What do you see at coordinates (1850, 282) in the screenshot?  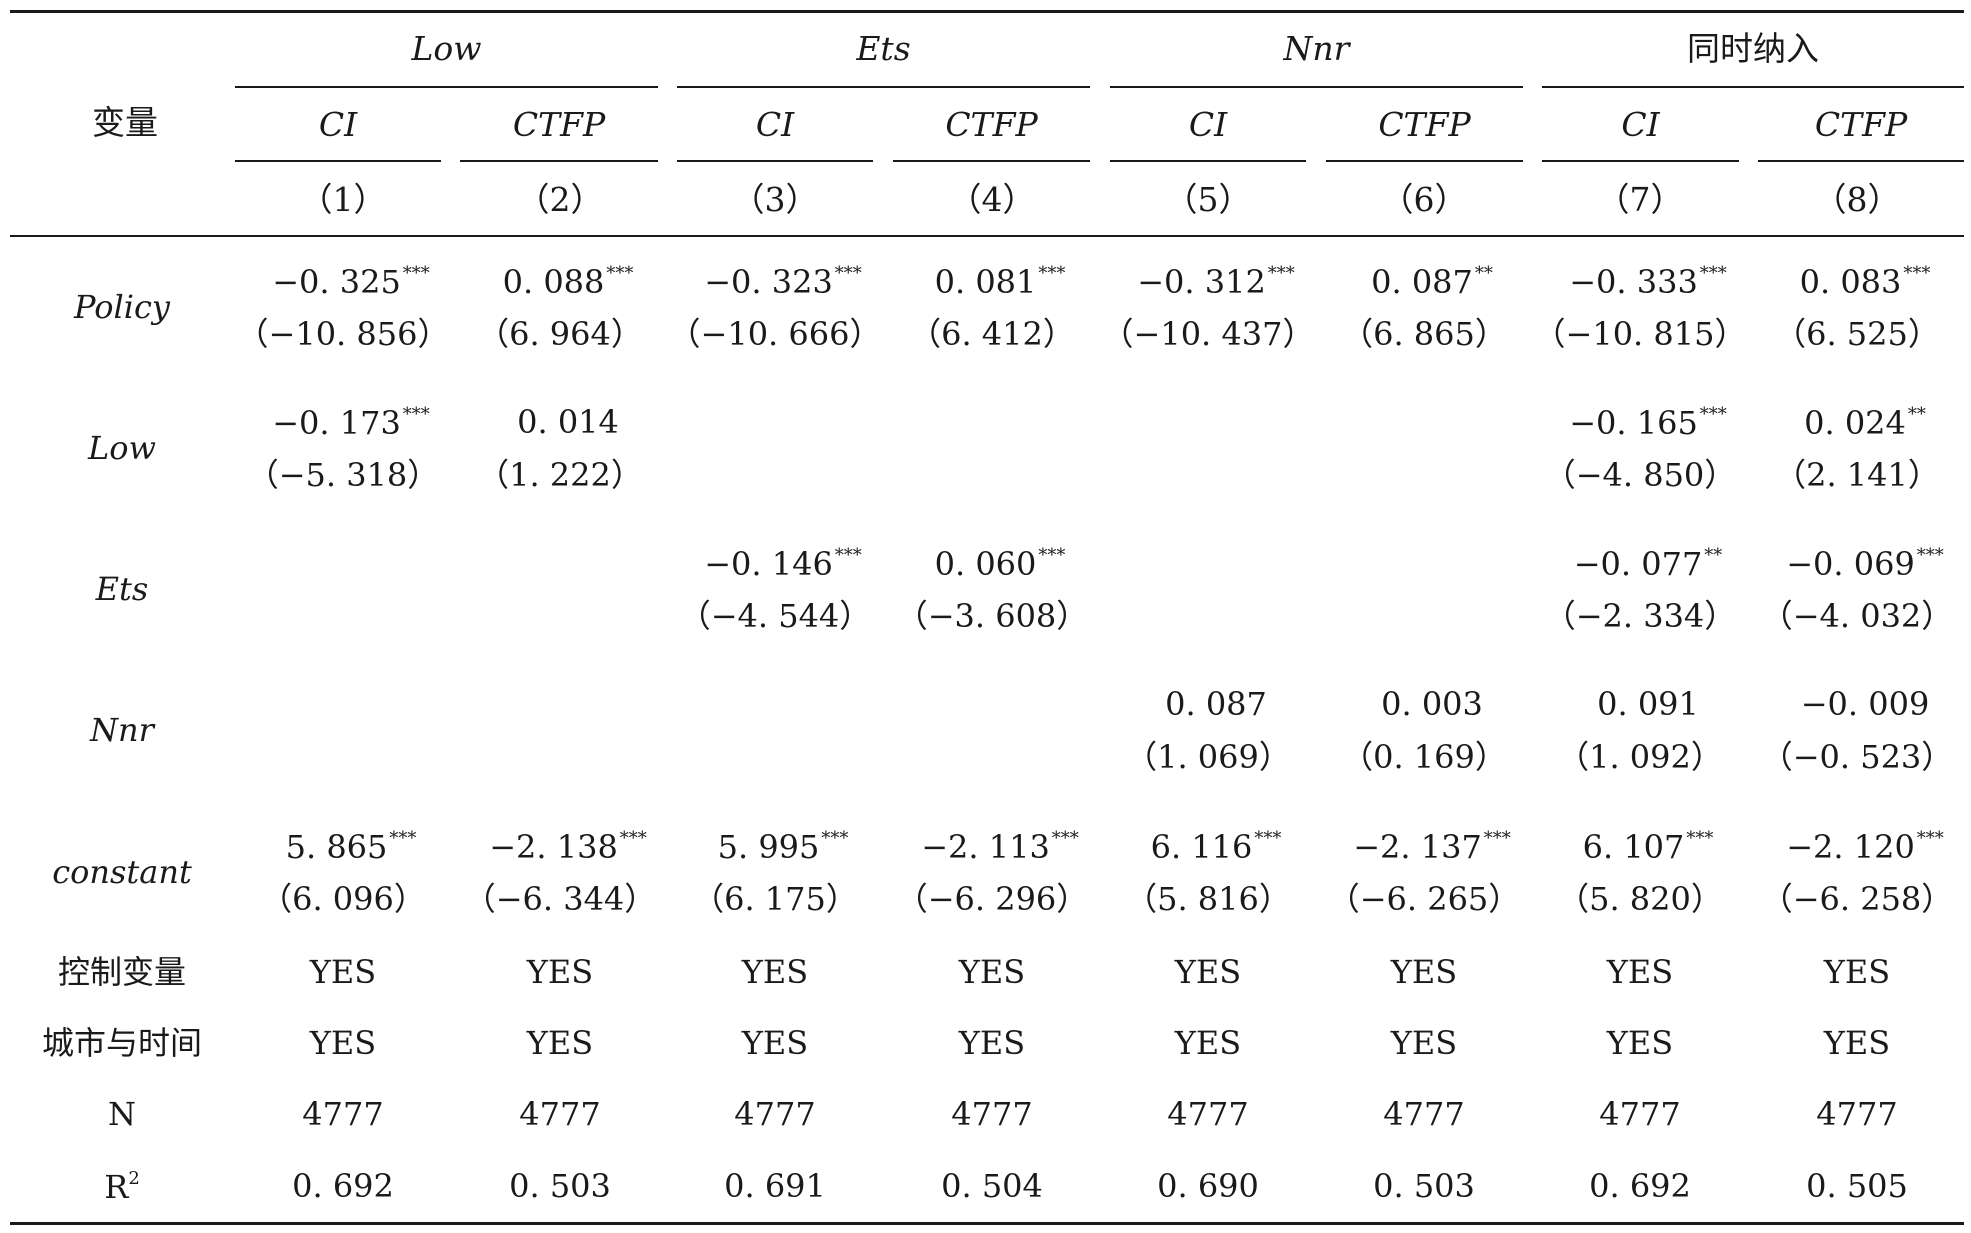 I see `coef-value: 0. 083` at bounding box center [1850, 282].